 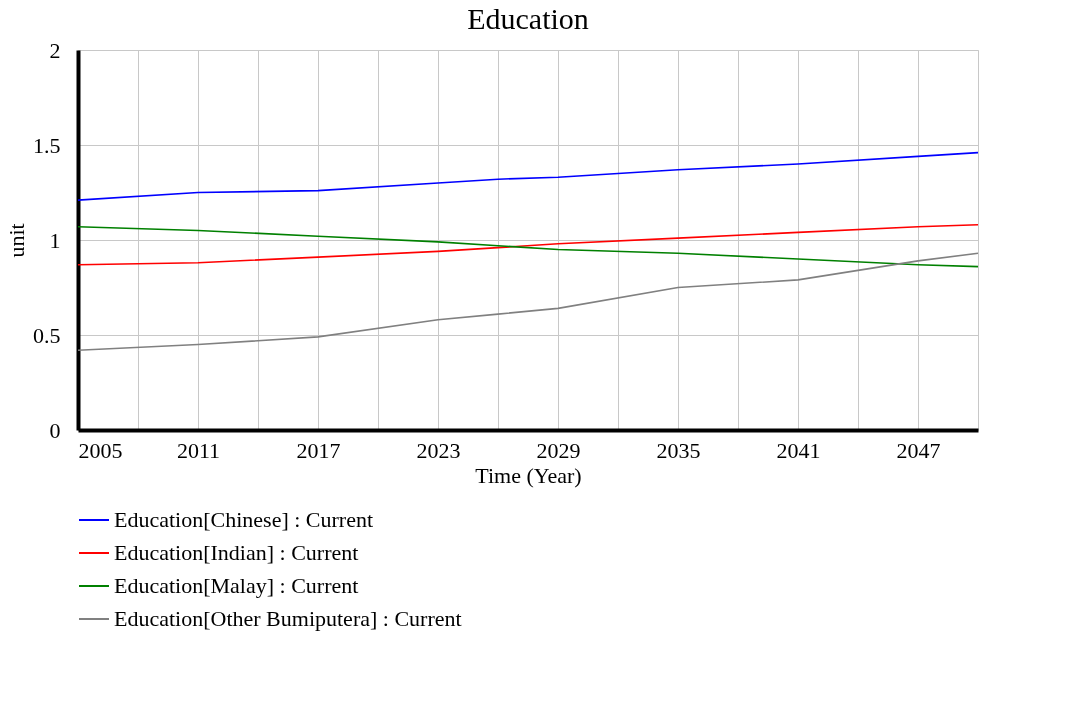 I want to click on x-tick-label: 2047, so click(x=918, y=450).